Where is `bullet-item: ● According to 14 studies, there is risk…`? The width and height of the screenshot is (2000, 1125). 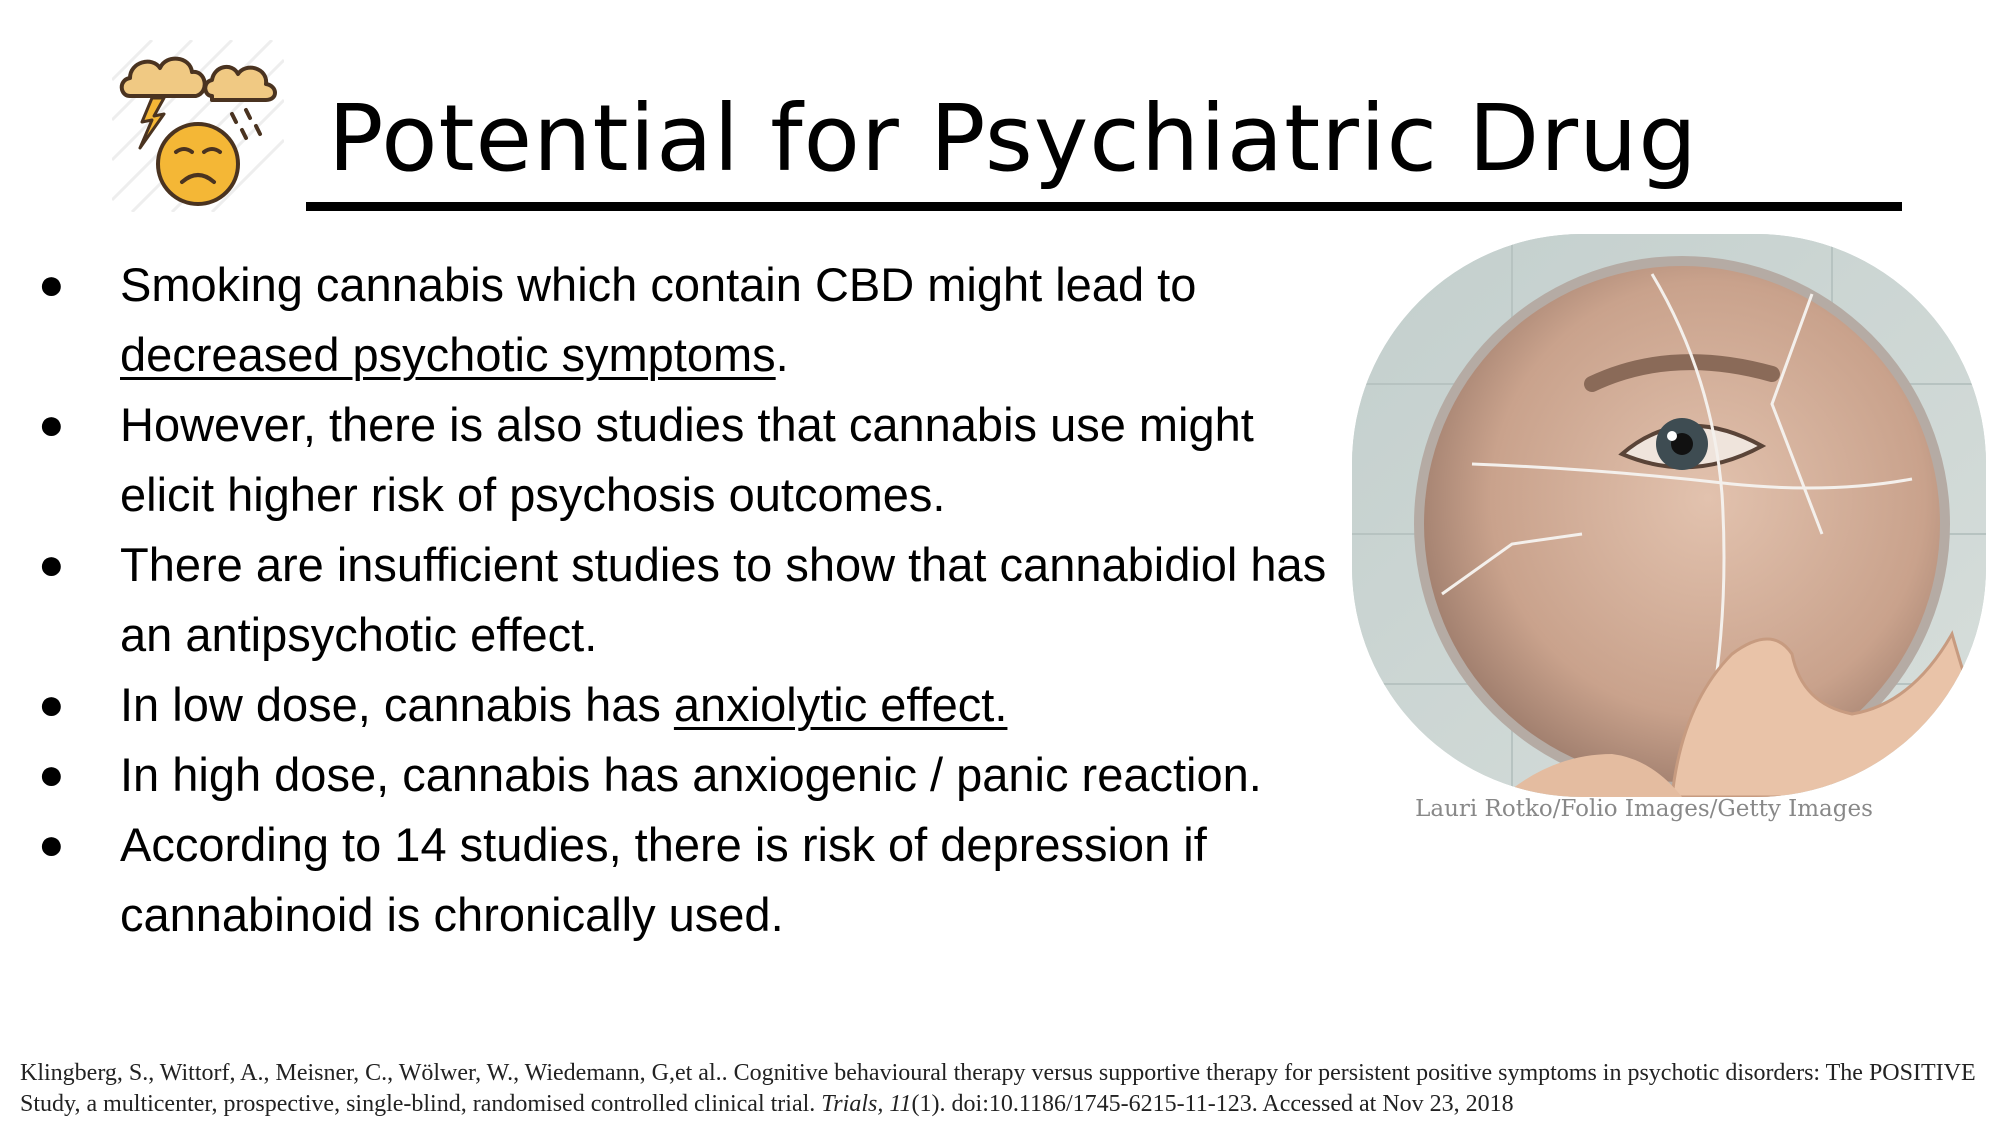 bullet-item: ● According to 14 studies, there is risk… is located at coordinates (698, 880).